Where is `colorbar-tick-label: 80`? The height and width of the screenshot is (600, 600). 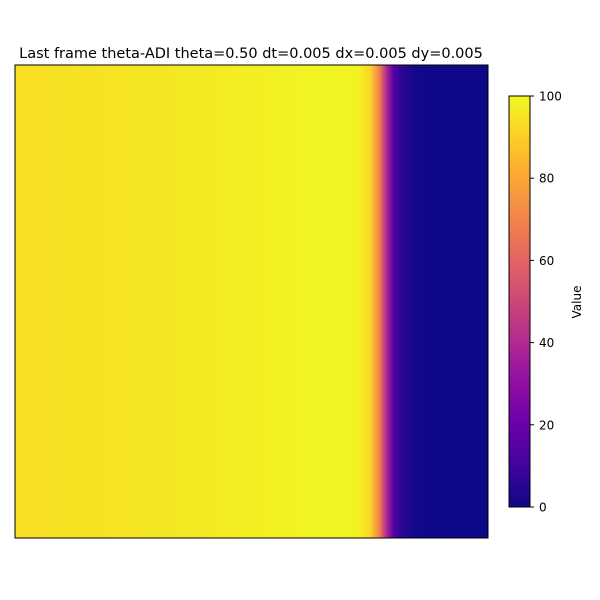
colorbar-tick-label: 80 is located at coordinates (546, 179).